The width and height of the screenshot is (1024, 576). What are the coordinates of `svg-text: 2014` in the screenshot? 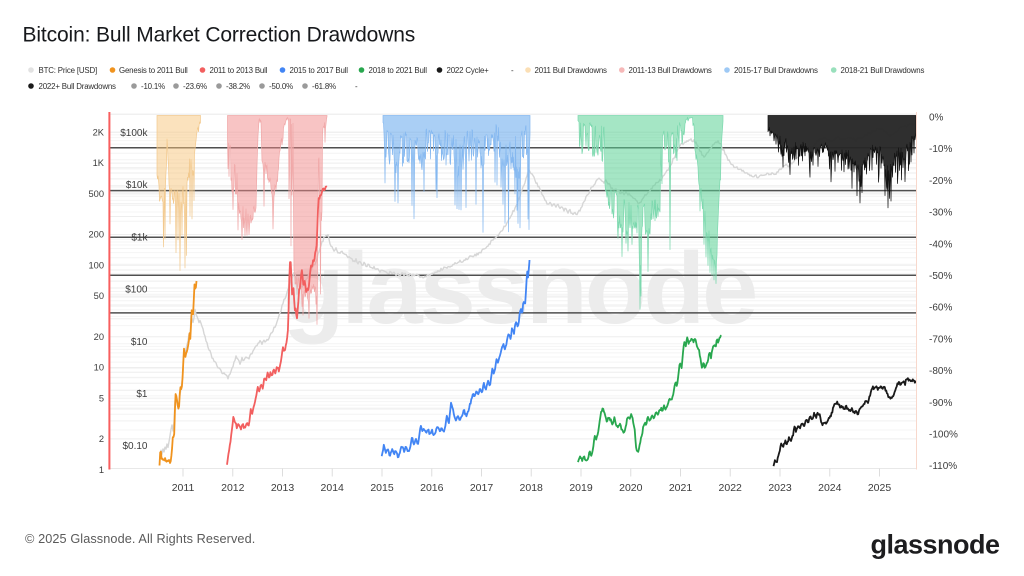 It's located at (333, 488).